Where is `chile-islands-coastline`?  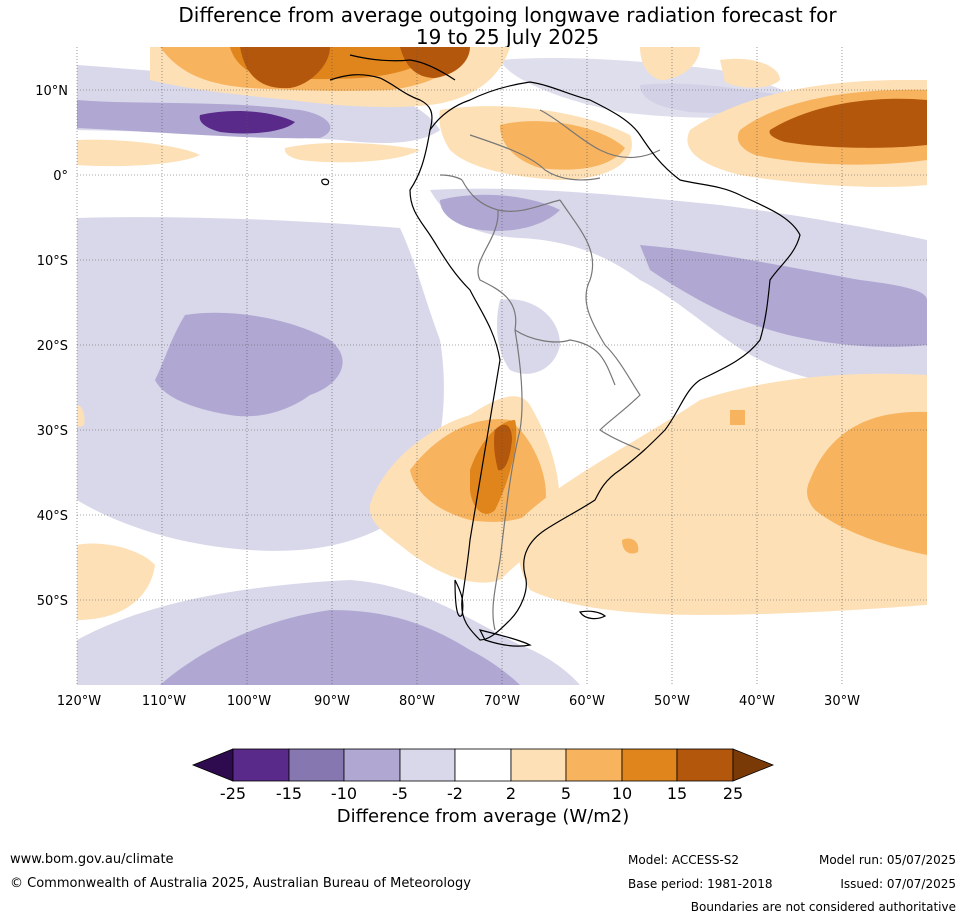 chile-islands-coastline is located at coordinates (459, 598).